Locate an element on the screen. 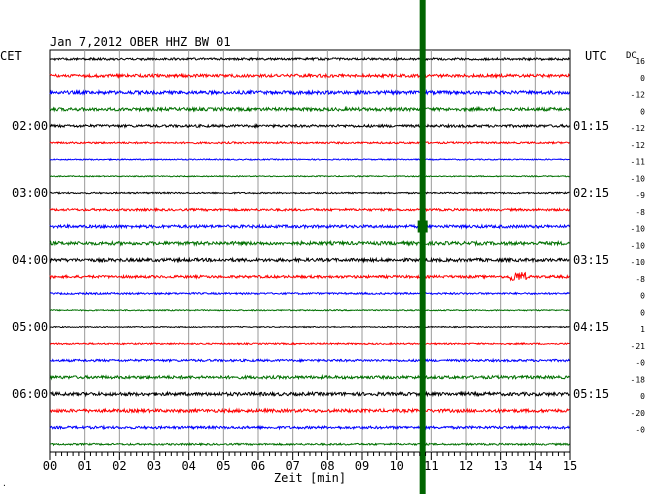 This screenshot has height=494, width=650. right-time-label: 04:15 is located at coordinates (591, 327).